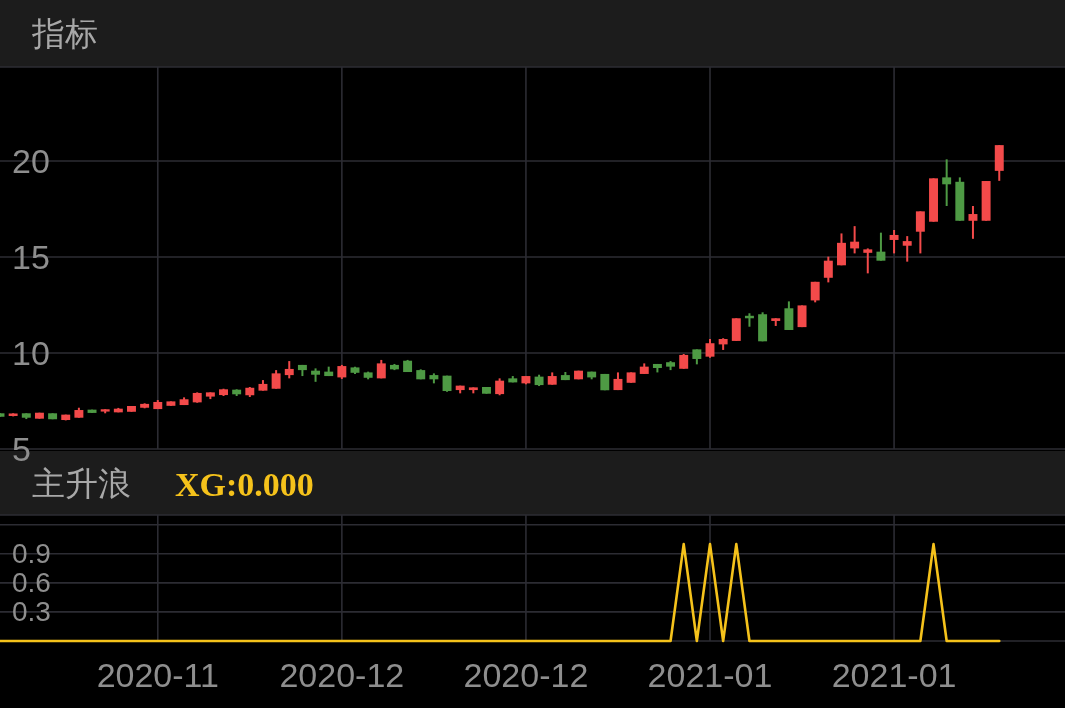  I want to click on legend: XG:0.000, so click(244, 484).